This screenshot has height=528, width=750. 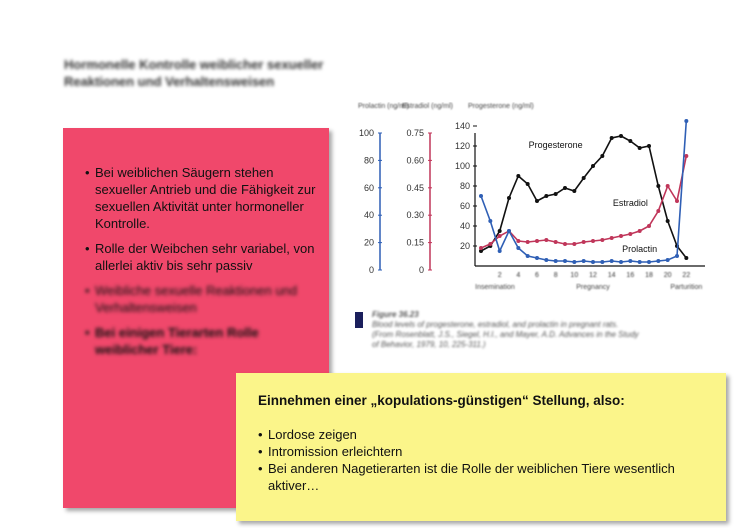 I want to click on estradiol-tick-label: 0.75, so click(x=415, y=133).